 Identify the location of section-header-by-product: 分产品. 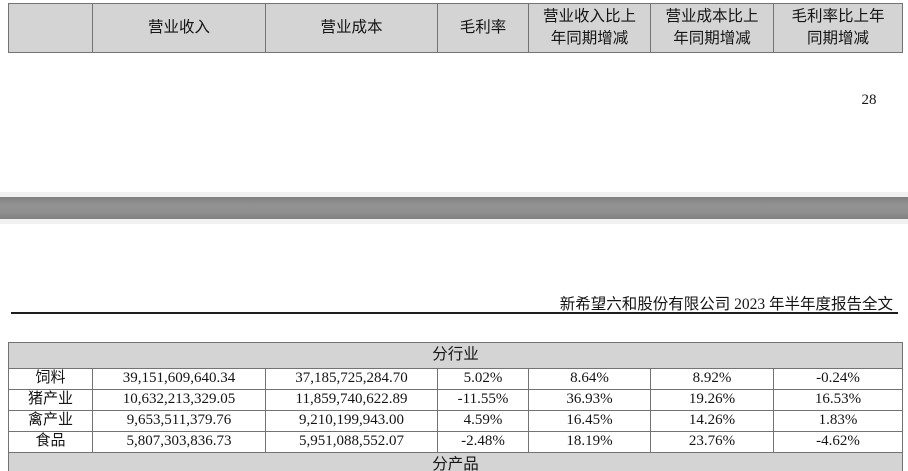
(455, 461).